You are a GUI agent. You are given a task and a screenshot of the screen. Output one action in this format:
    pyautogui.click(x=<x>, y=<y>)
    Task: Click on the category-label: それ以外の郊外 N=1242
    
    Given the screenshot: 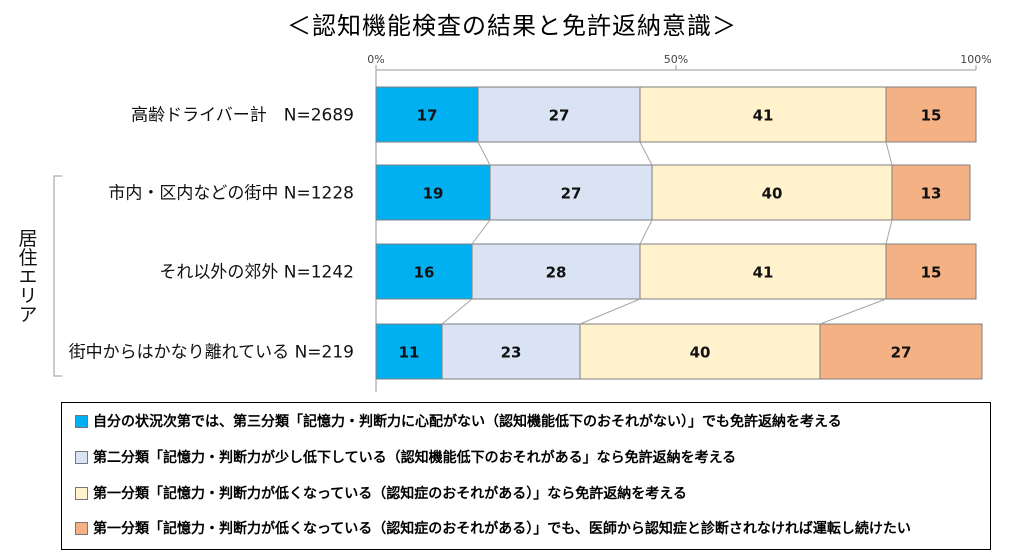 What is the action you would take?
    pyautogui.click(x=256, y=273)
    